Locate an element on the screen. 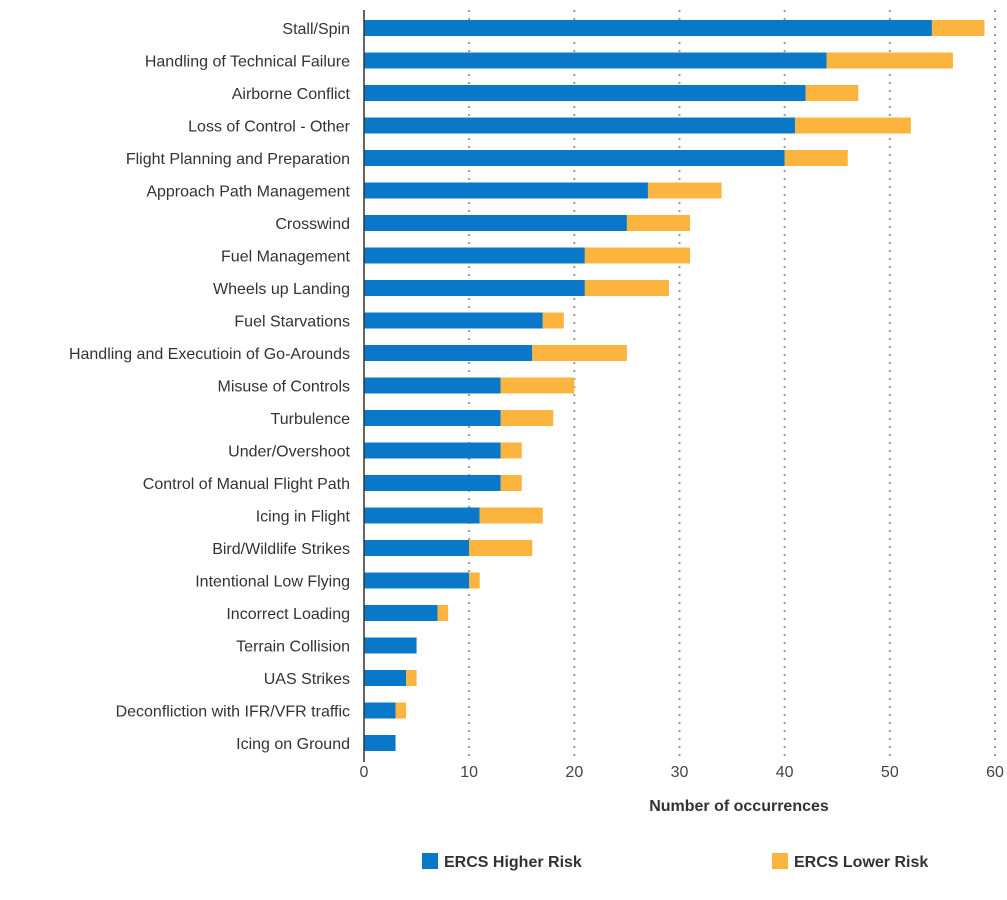 The height and width of the screenshot is (900, 1007). category-label: Flight Planning and Preparation is located at coordinates (238, 159).